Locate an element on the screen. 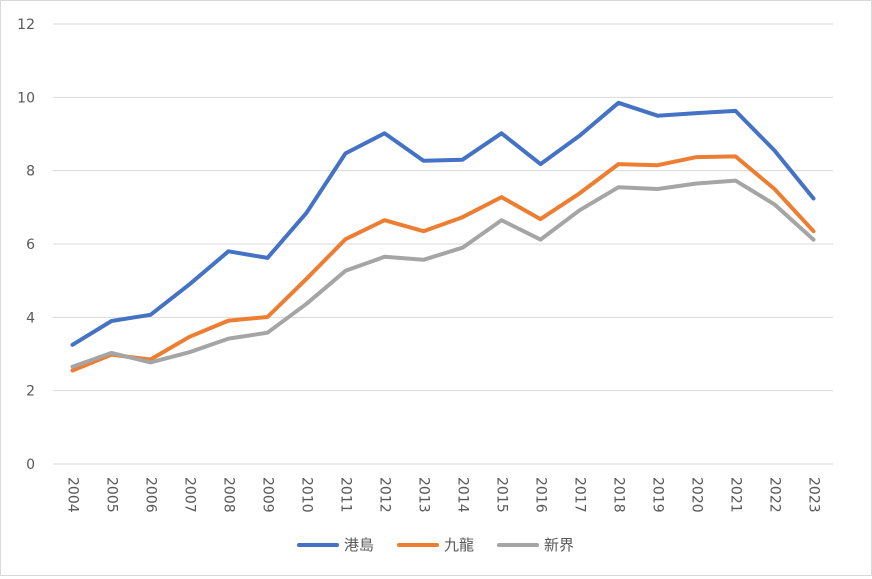  y-tick-label: 6 is located at coordinates (30, 245).